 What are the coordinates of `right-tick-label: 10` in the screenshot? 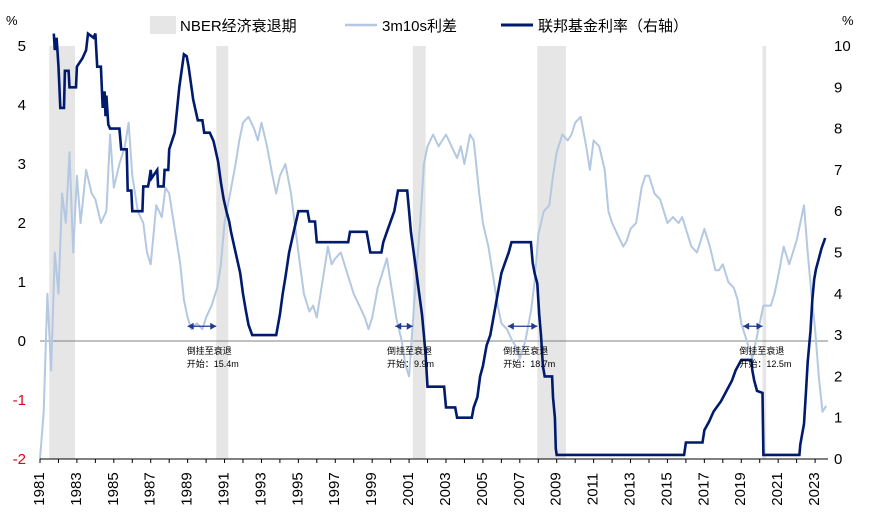 It's located at (842, 46).